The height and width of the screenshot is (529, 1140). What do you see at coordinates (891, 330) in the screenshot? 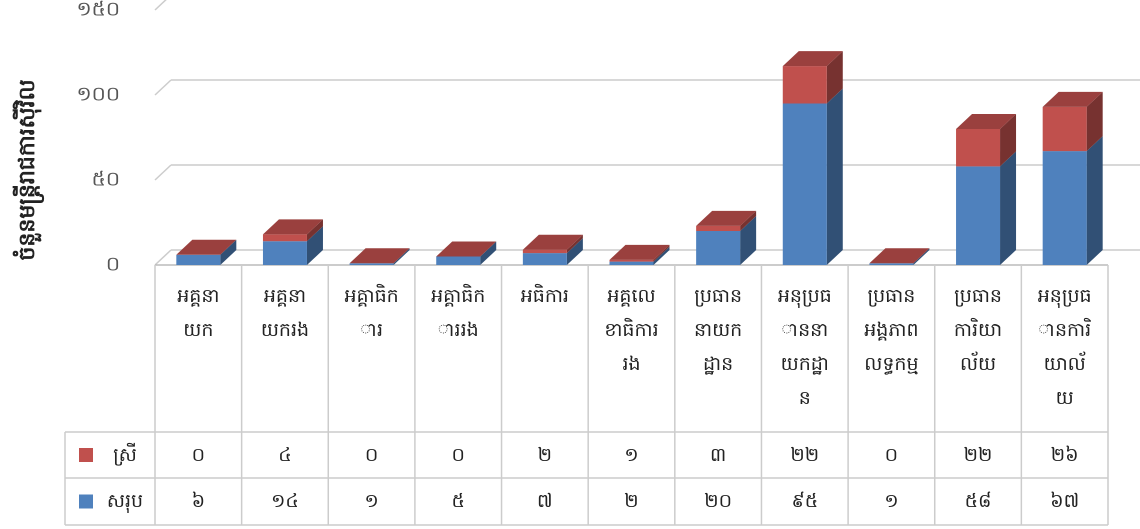
I see `category-label: ប្រធានអង្គភាពលទ្ធកម្ម` at bounding box center [891, 330].